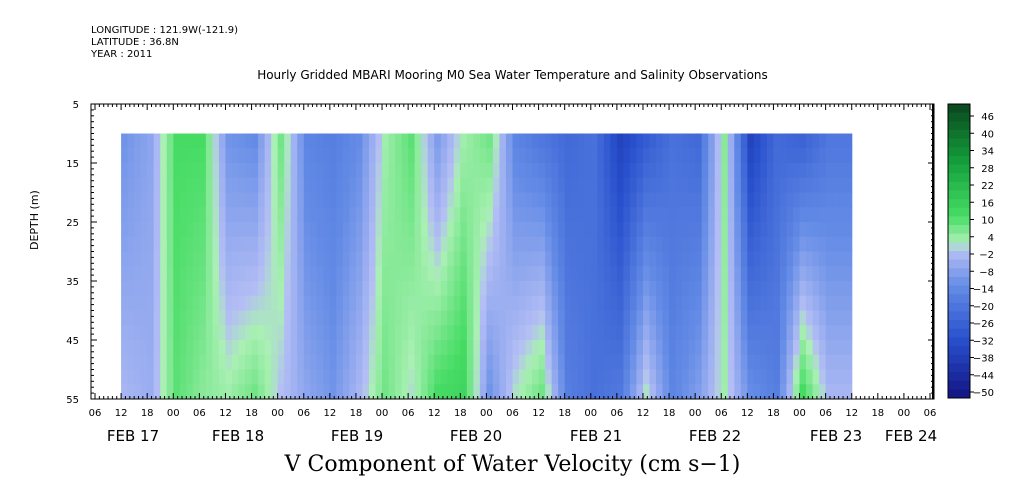  What do you see at coordinates (695, 413) in the screenshot?
I see `x-hour-label: 00` at bounding box center [695, 413].